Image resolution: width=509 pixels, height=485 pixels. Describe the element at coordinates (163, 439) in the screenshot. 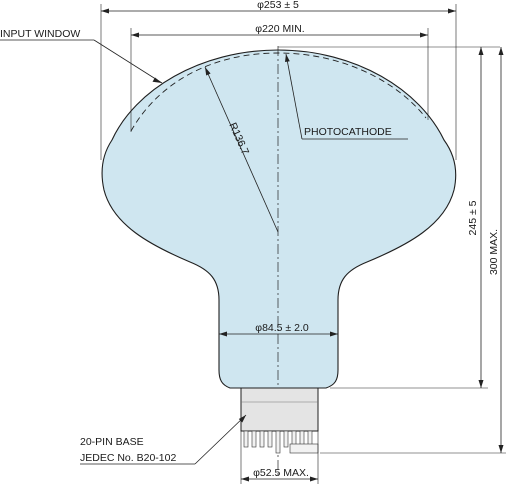

I see `base-callout: 20-PIN BASE JEDEC No. B20-102` at that location.